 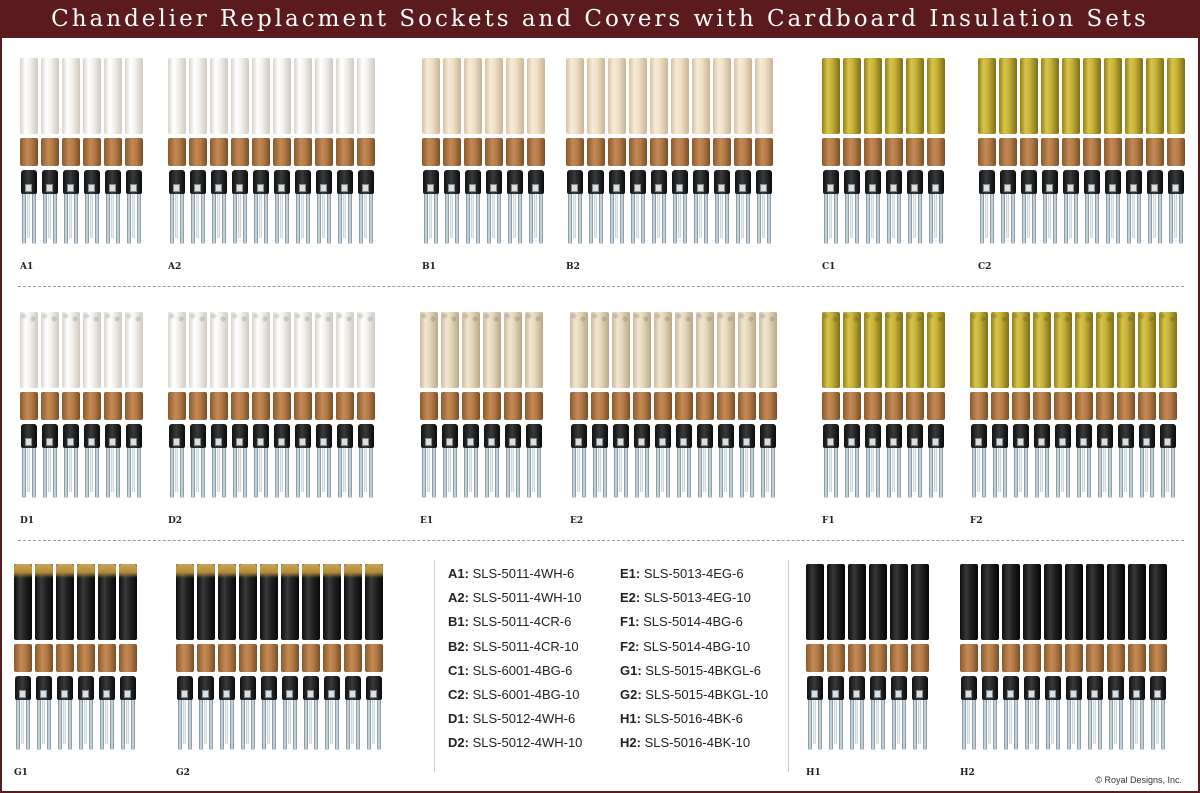 What do you see at coordinates (543, 626) in the screenshot?
I see `legend-row: B1: SLS-5011-4CR-6` at bounding box center [543, 626].